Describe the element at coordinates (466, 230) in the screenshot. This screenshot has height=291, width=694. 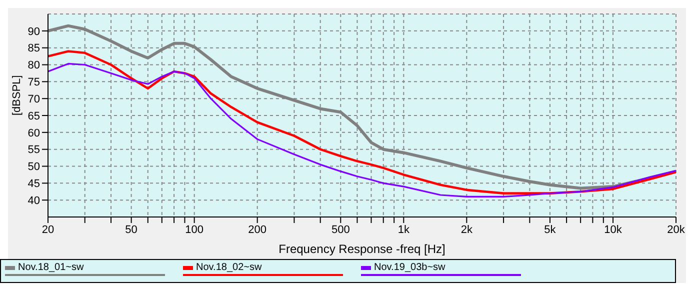
I see `x-tick-label: 2k` at that location.